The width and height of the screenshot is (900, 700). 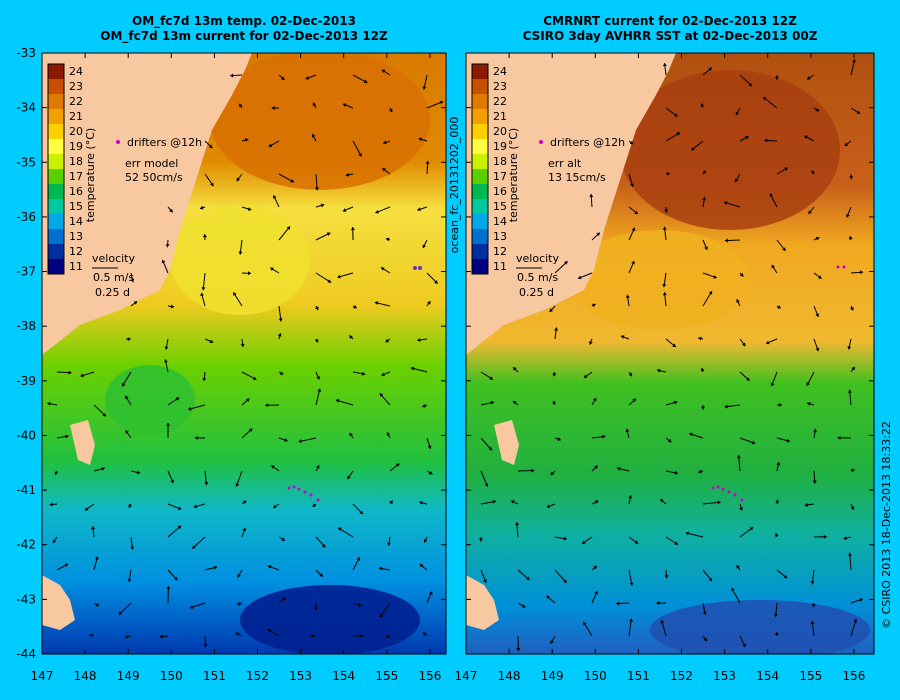 What do you see at coordinates (112, 292) in the screenshot?
I see `left-velocity-time: 0.25 d` at bounding box center [112, 292].